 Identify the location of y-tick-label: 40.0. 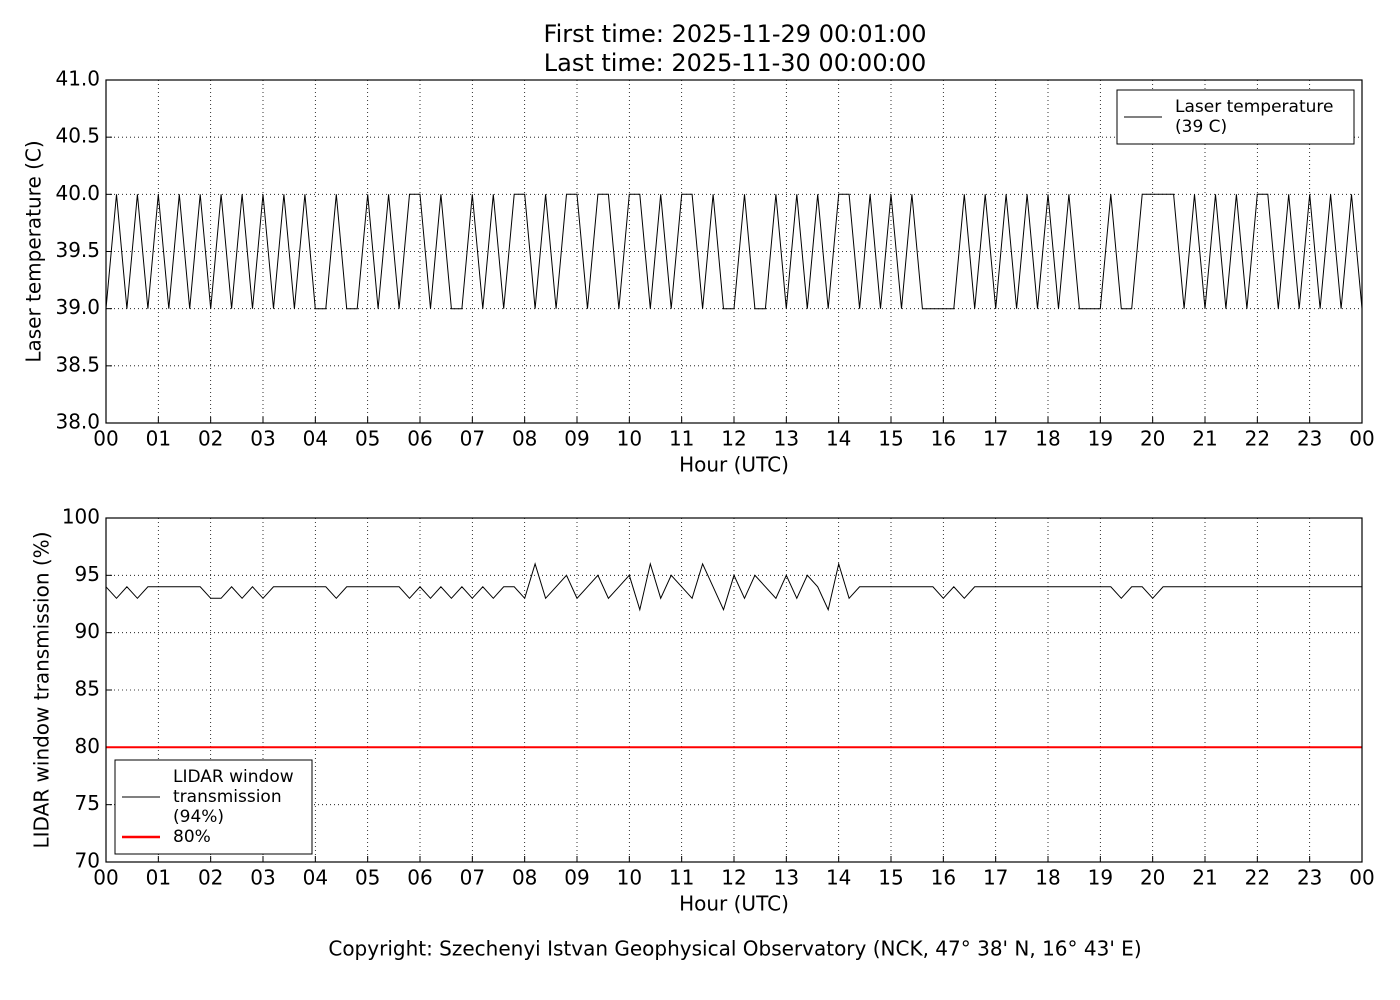
(77, 193).